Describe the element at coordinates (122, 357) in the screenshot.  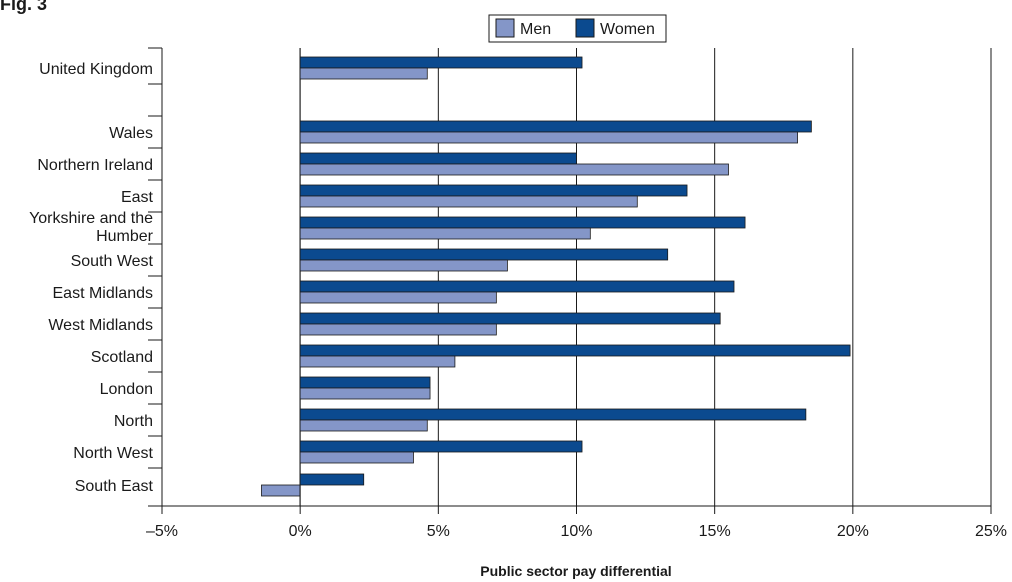
I see `category-label-scotland: Scotland` at that location.